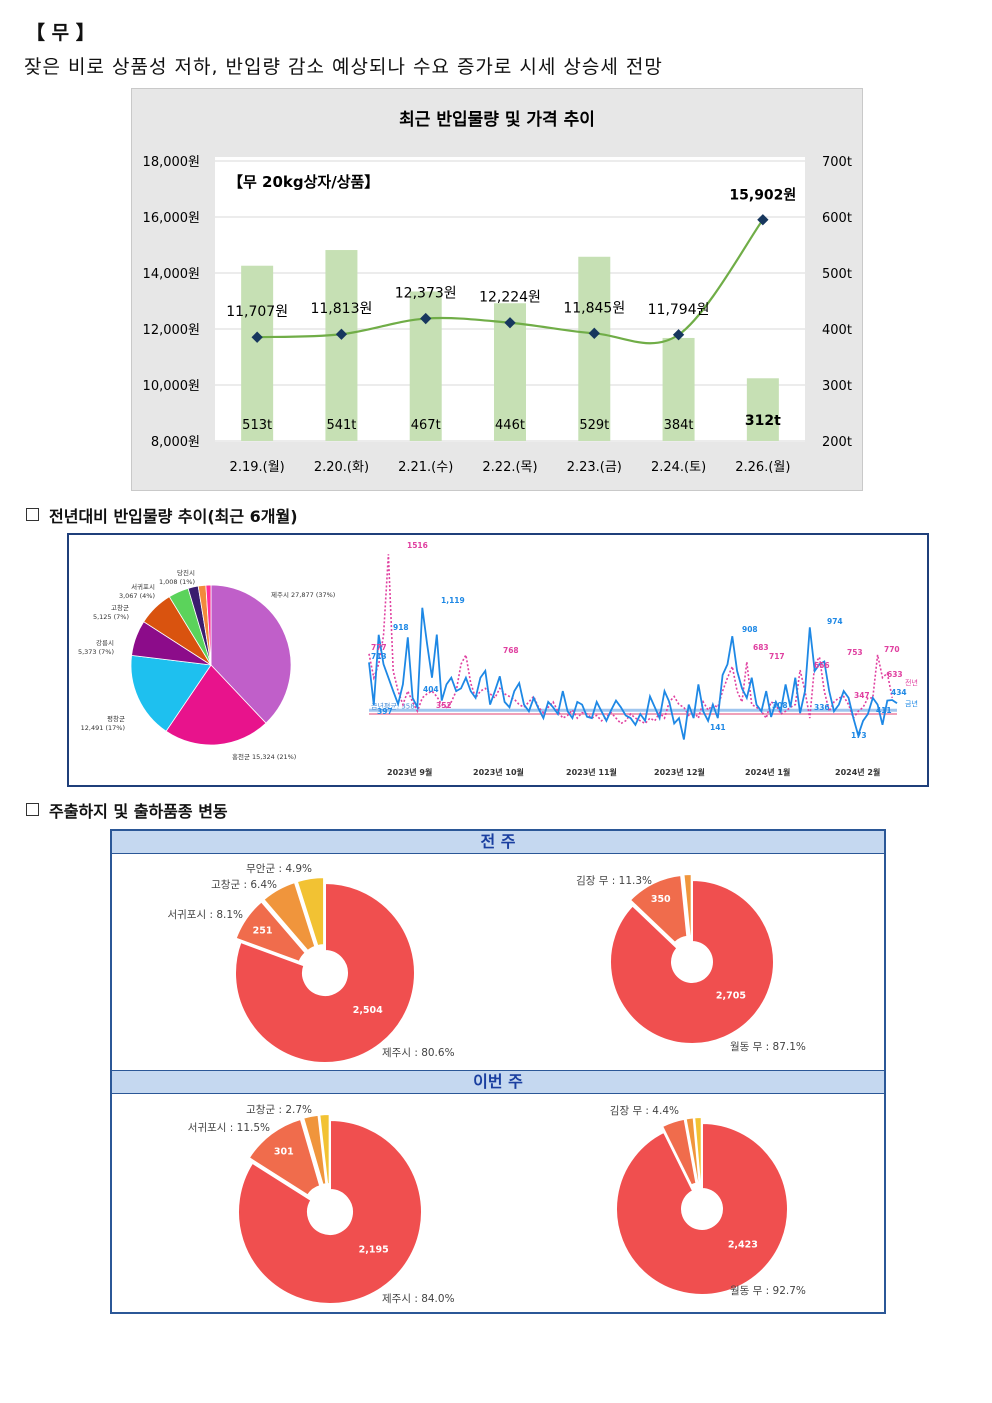 The height and width of the screenshot is (1403, 992). What do you see at coordinates (385, 711) in the screenshot?
I see `trend-data-label: 397` at bounding box center [385, 711].